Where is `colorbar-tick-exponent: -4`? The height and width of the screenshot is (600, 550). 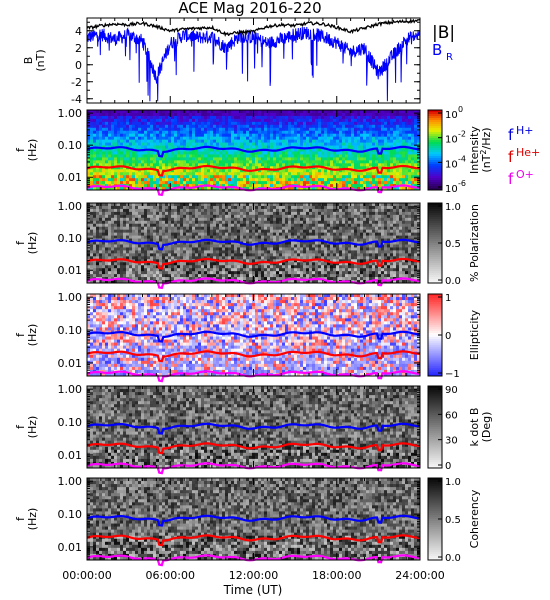 colorbar-tick-exponent: -4 is located at coordinates (462, 158).